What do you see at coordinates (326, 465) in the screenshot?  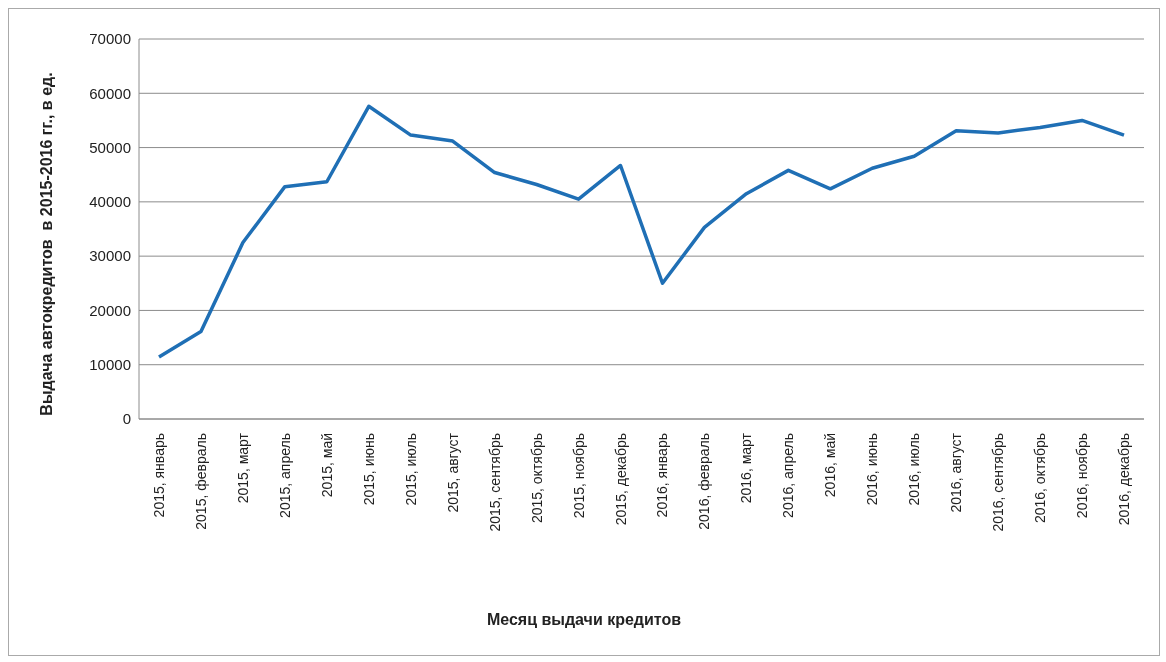 I see `x-tick-label: 2015, май` at bounding box center [326, 465].